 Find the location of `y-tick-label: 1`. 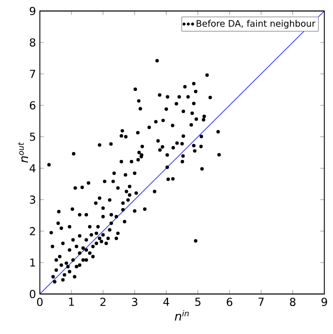

y-tick-label: 1 is located at coordinates (32, 262).